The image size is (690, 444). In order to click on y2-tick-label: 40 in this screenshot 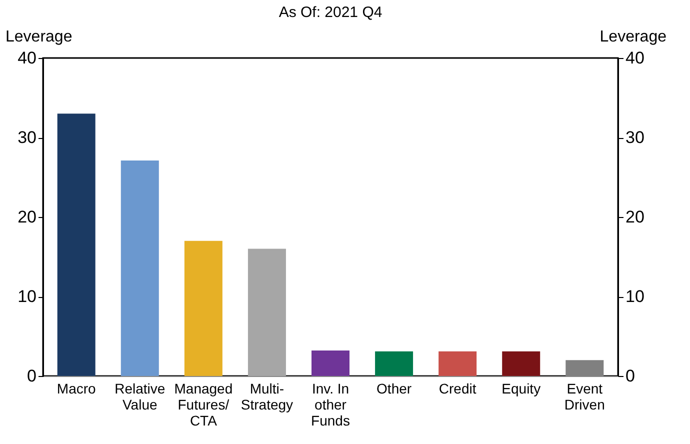, I will do `click(635, 58)`.